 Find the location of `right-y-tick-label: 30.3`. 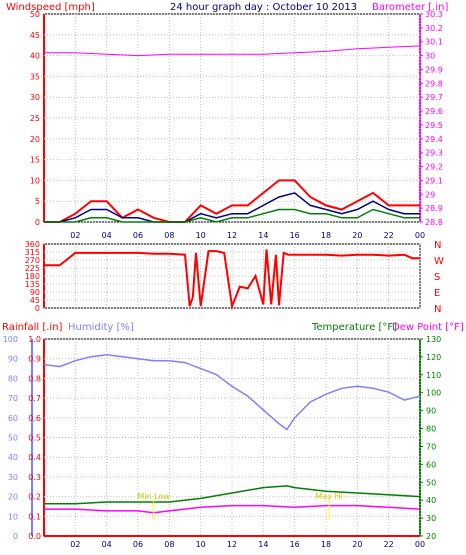

right-y-tick-label: 30.3 is located at coordinates (434, 14).